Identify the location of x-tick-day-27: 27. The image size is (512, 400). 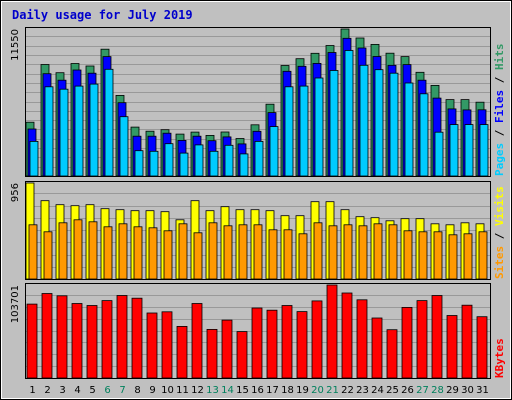
(422, 390).